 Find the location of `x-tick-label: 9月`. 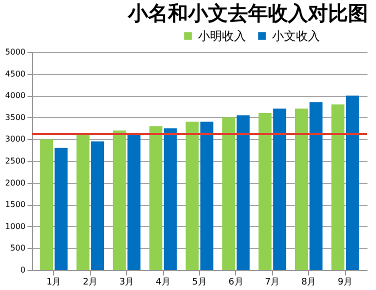

x-tick-label: 9月 is located at coordinates (345, 283).